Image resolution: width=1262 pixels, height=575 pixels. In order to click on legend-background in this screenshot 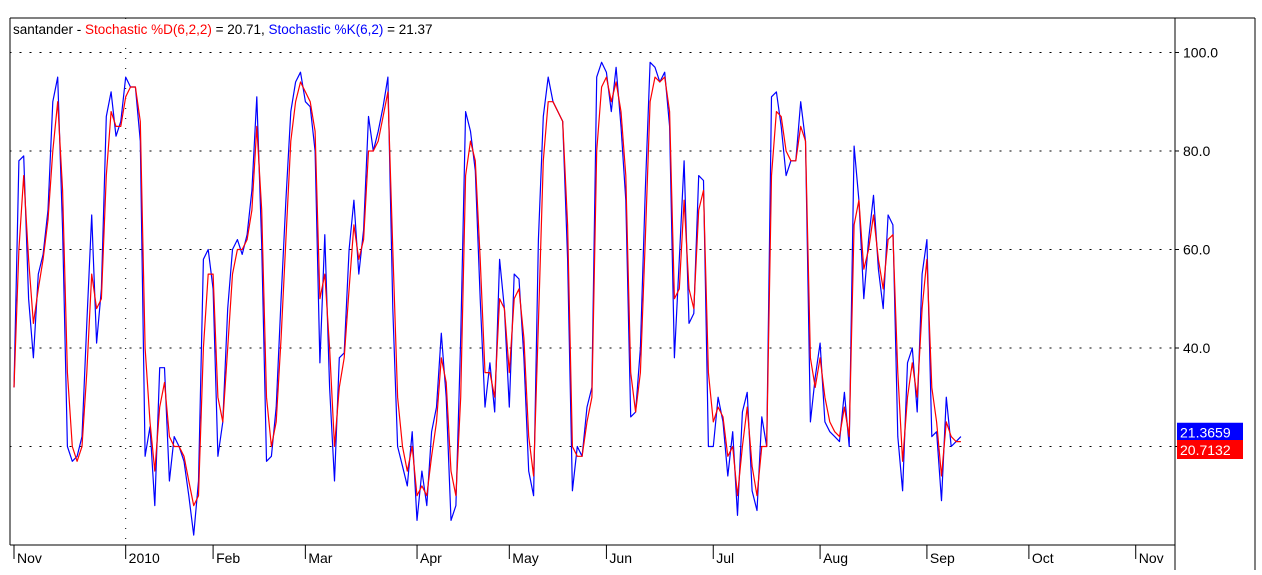, I will do `click(261, 29)`.